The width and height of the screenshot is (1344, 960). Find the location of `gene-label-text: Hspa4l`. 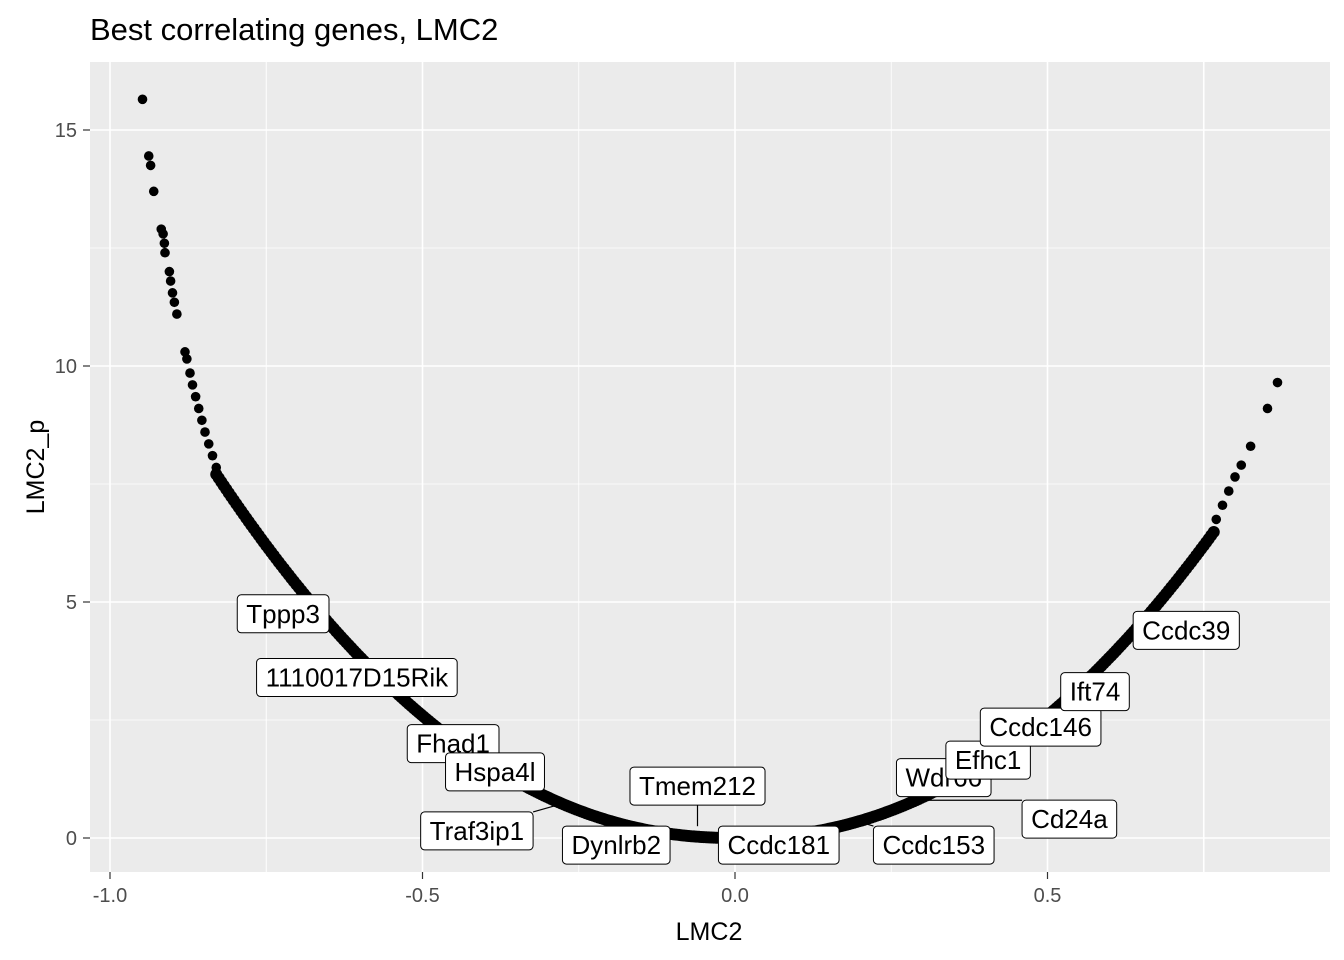

gene-label-text: Hspa4l is located at coordinates (495, 772).